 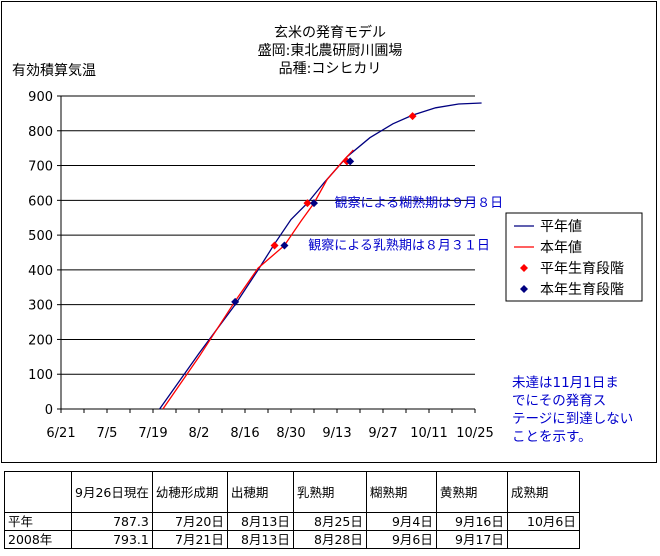 What do you see at coordinates (471, 521) in the screenshot?
I see `table-cell: 9月16日` at bounding box center [471, 521].